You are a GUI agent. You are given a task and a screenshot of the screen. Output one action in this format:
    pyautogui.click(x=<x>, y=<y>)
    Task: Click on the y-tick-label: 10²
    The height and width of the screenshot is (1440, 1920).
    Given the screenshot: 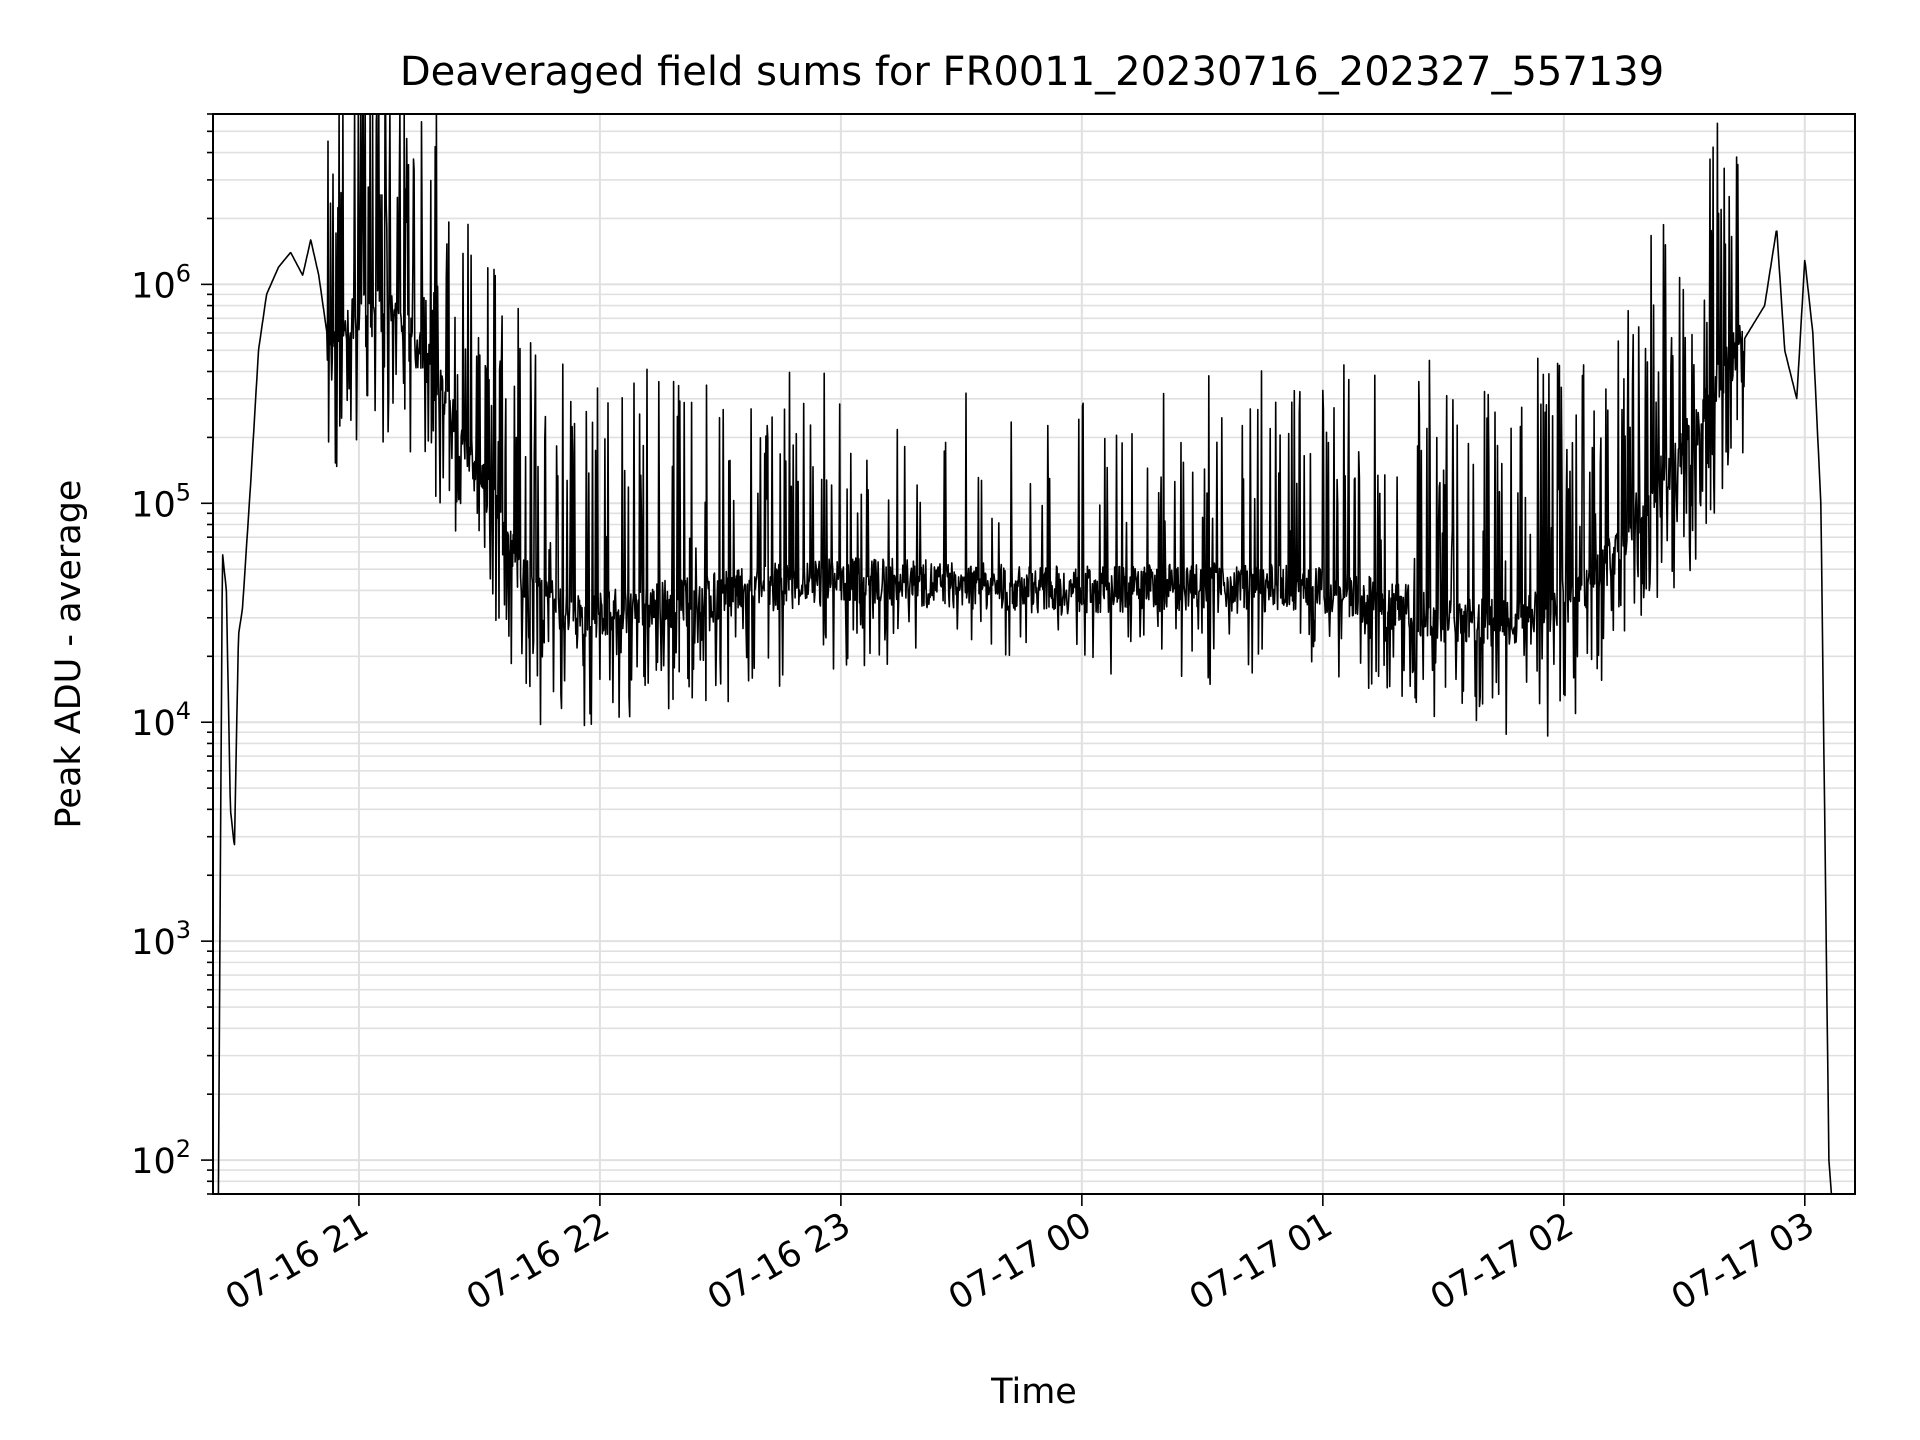 What is the action you would take?
    pyautogui.click(x=161, y=1158)
    